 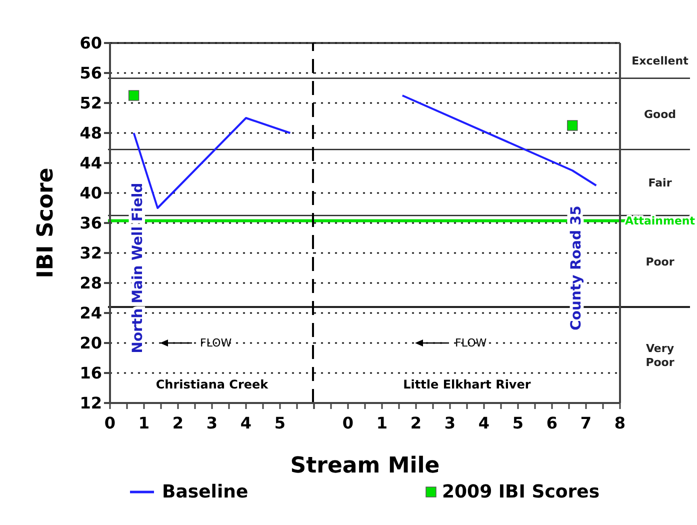 What do you see at coordinates (586, 423) in the screenshot?
I see `x-tick-label: 7` at bounding box center [586, 423].